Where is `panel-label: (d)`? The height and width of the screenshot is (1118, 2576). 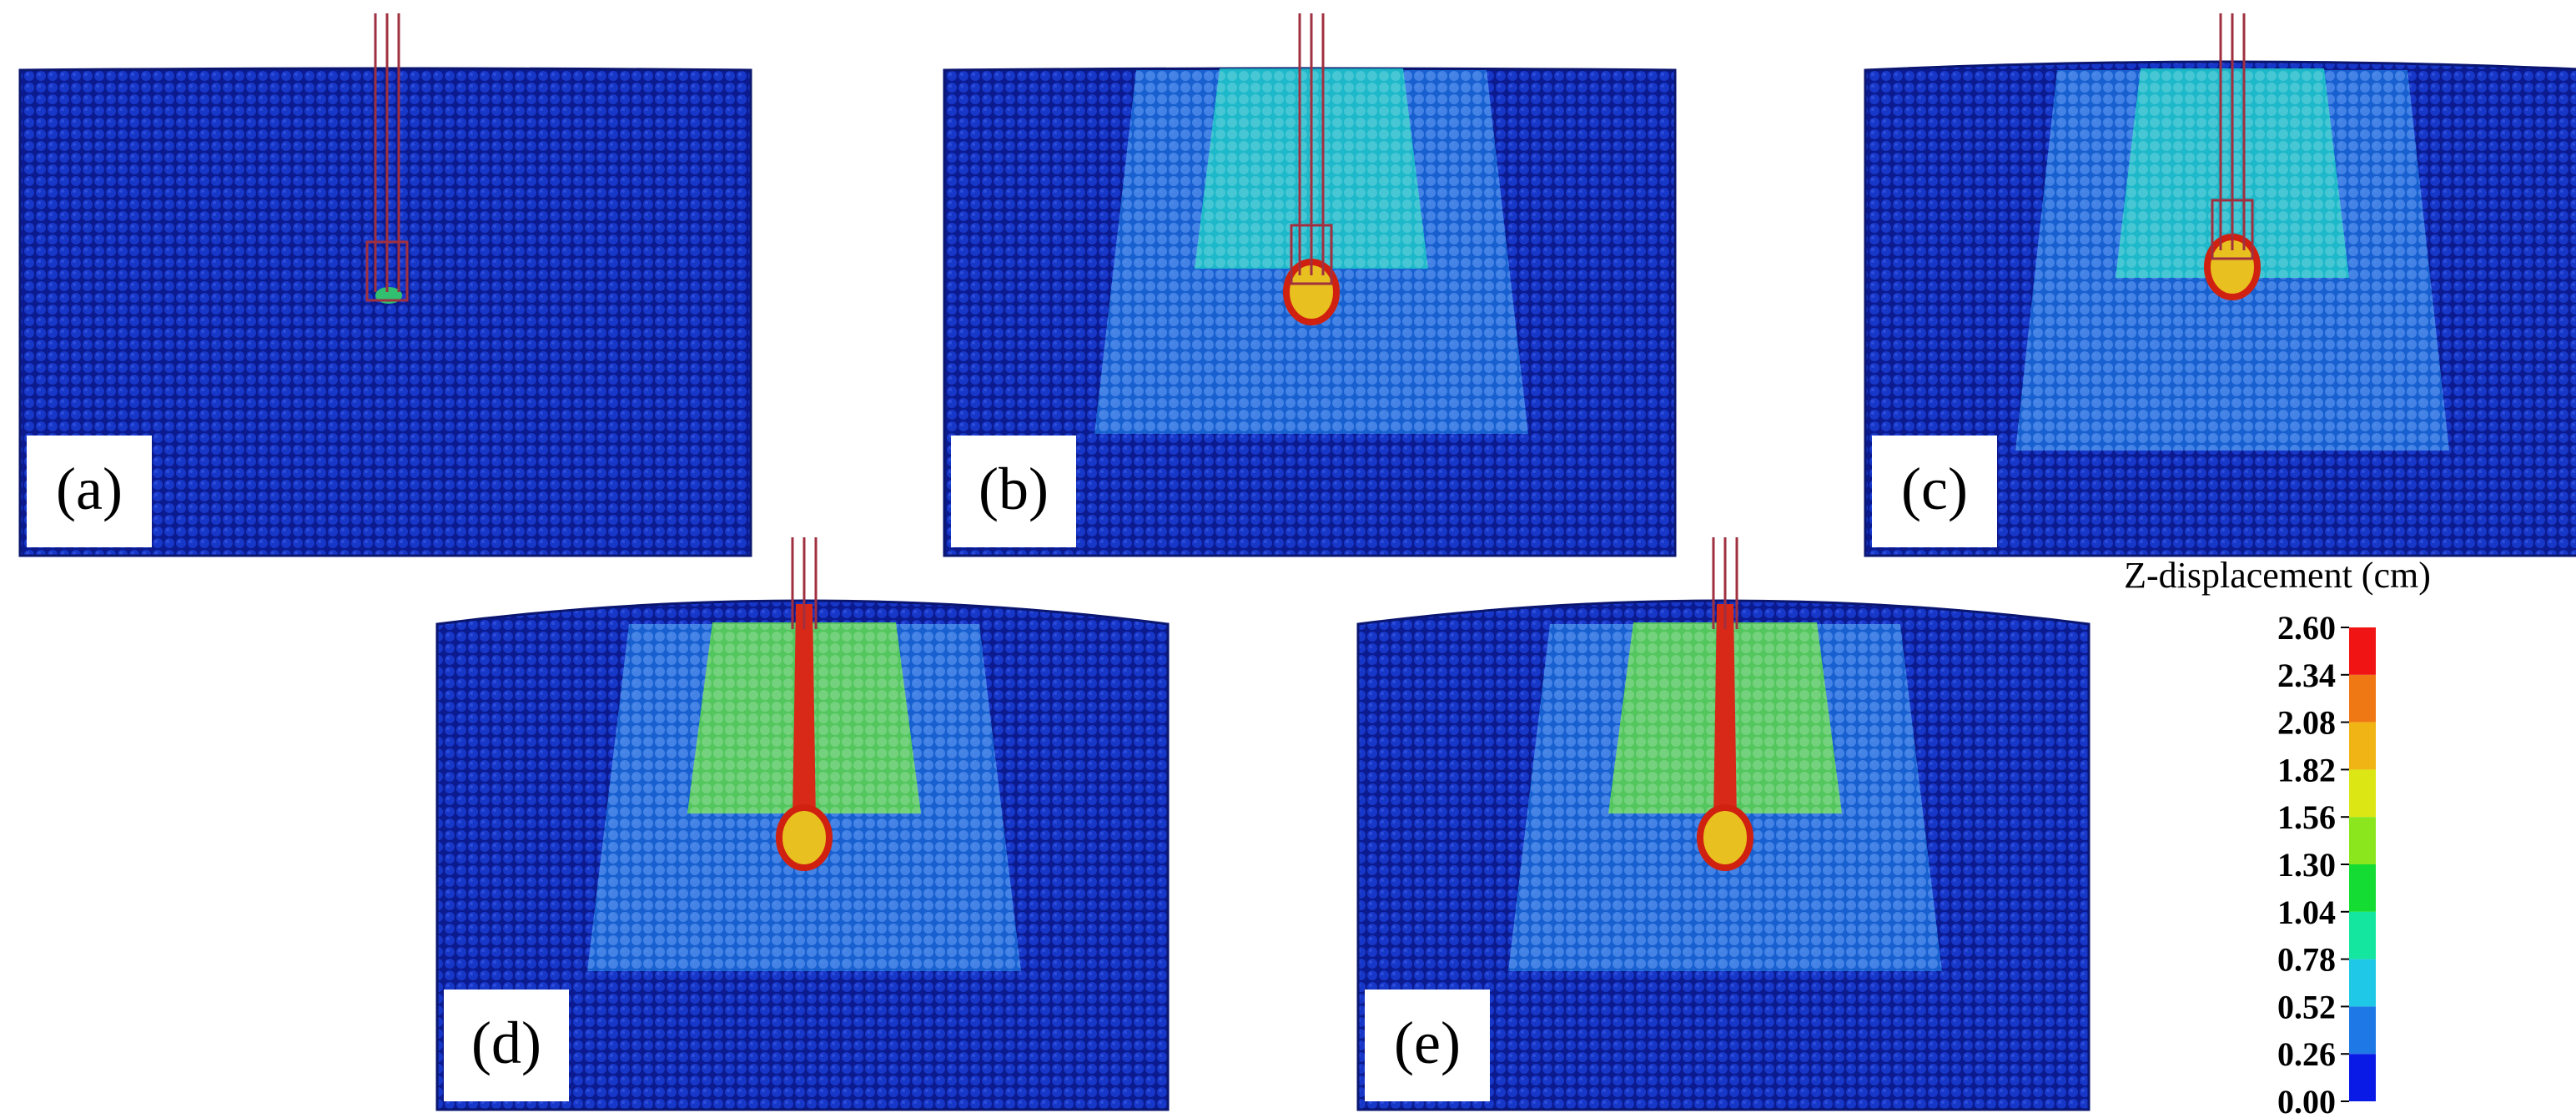 panel-label: (d) is located at coordinates (506, 1043).